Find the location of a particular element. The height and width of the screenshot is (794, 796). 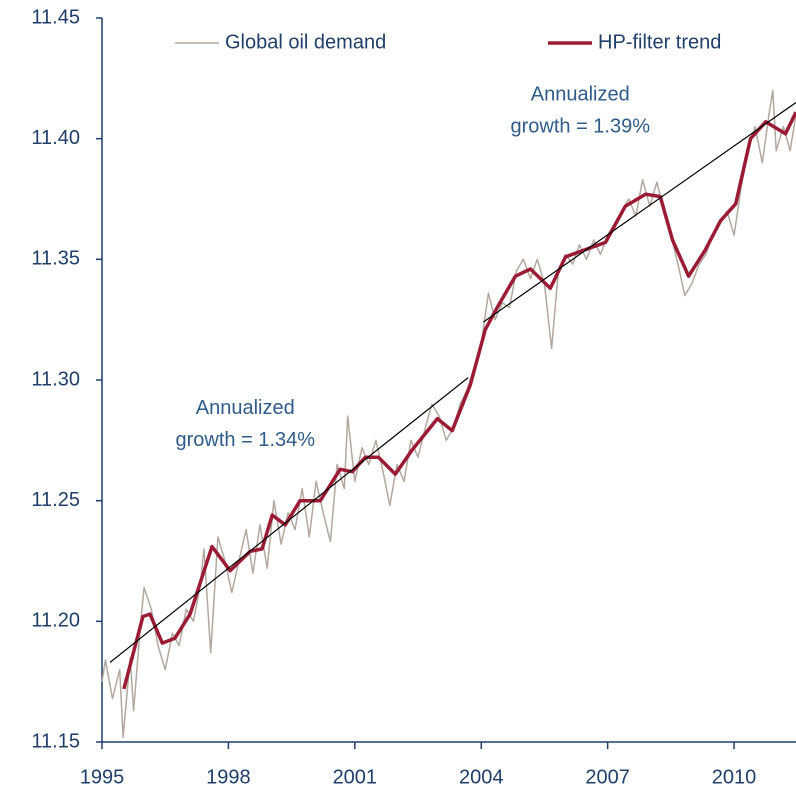

legend-label: Global oil demand is located at coordinates (305, 42).